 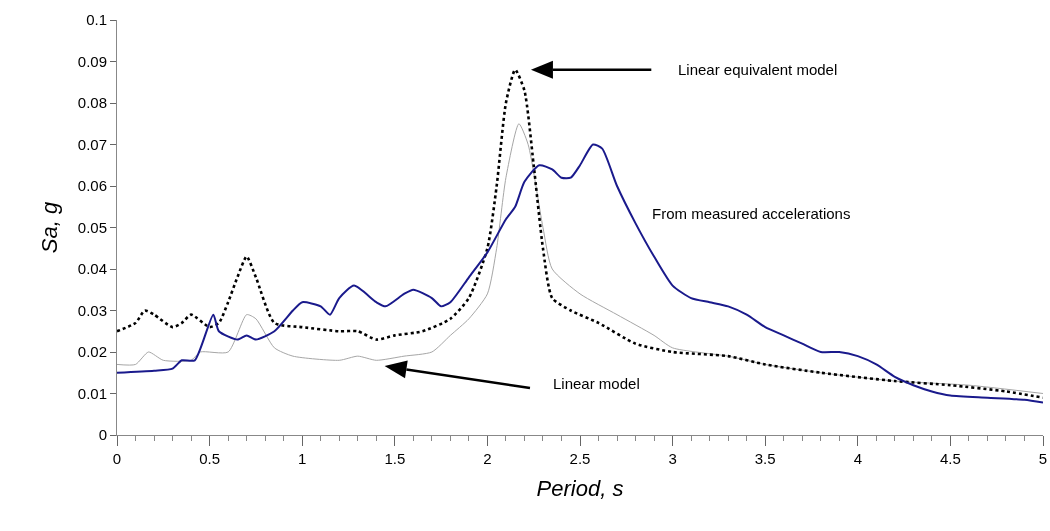 What do you see at coordinates (92, 393) in the screenshot?
I see `y-tick-label: 0.01` at bounding box center [92, 393].